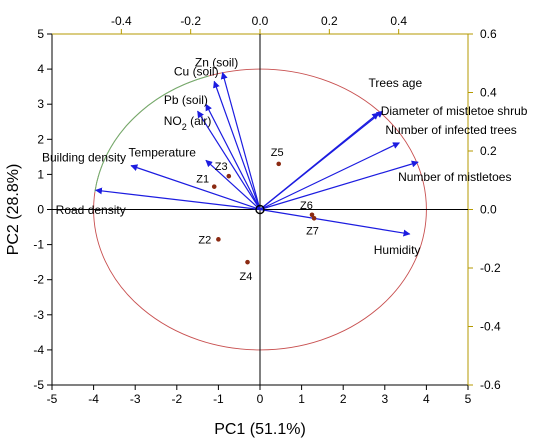 Image resolution: width=550 pixels, height=444 pixels. What do you see at coordinates (40, 210) in the screenshot?
I see `y-tick-label: 0` at bounding box center [40, 210].